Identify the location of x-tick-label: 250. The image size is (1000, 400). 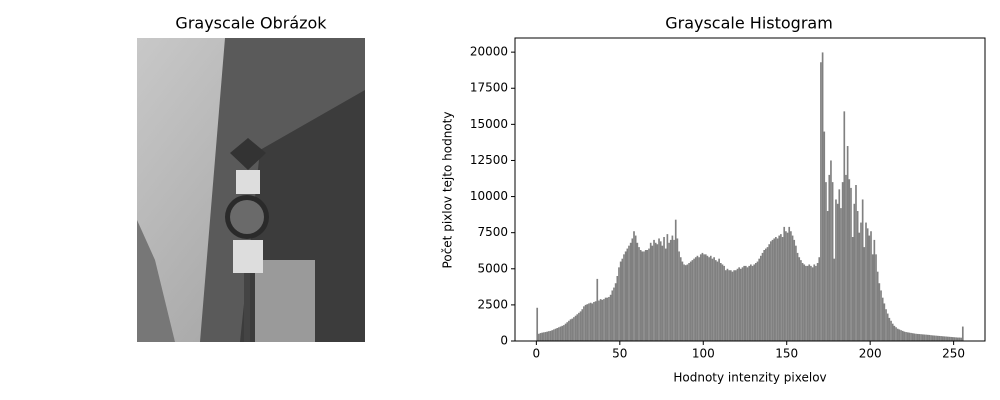
(953, 354).